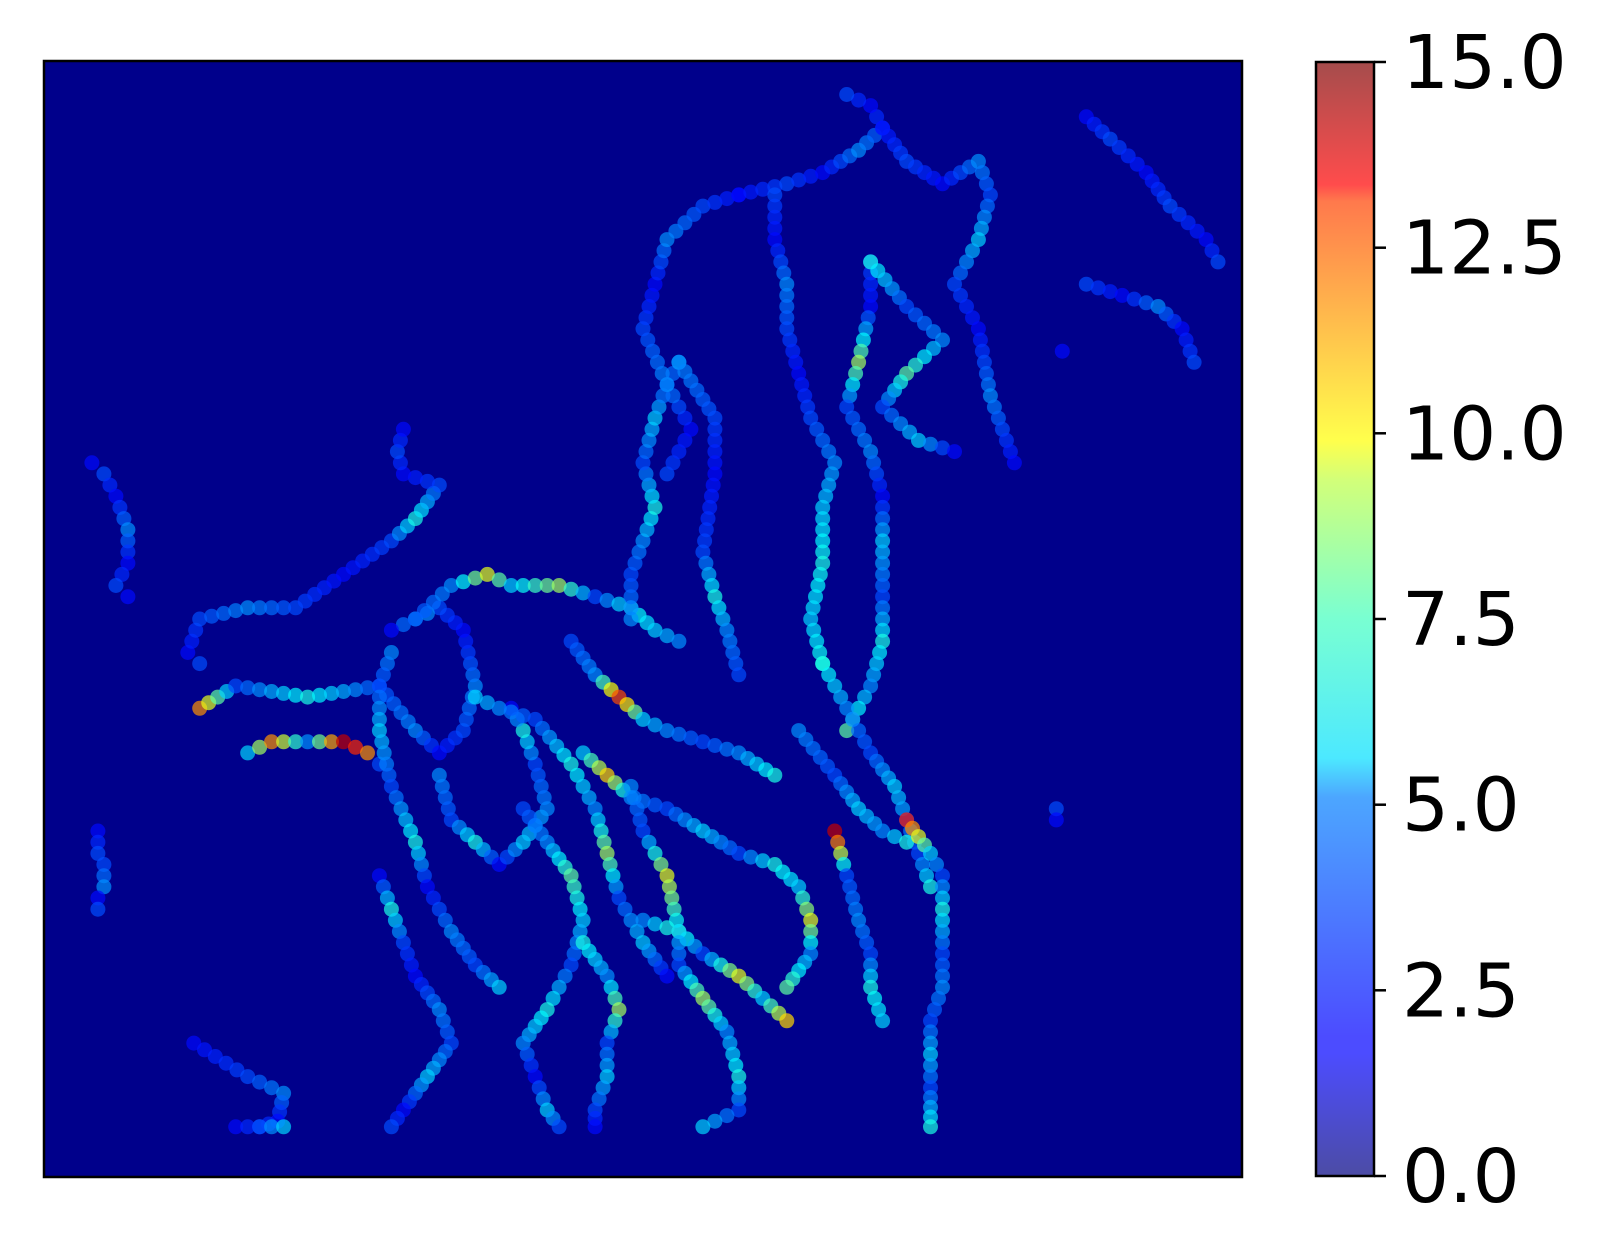 This screenshot has height=1244, width=1607. What do you see at coordinates (1461, 1177) in the screenshot?
I see `colorbar-tick-label: 0.0` at bounding box center [1461, 1177].